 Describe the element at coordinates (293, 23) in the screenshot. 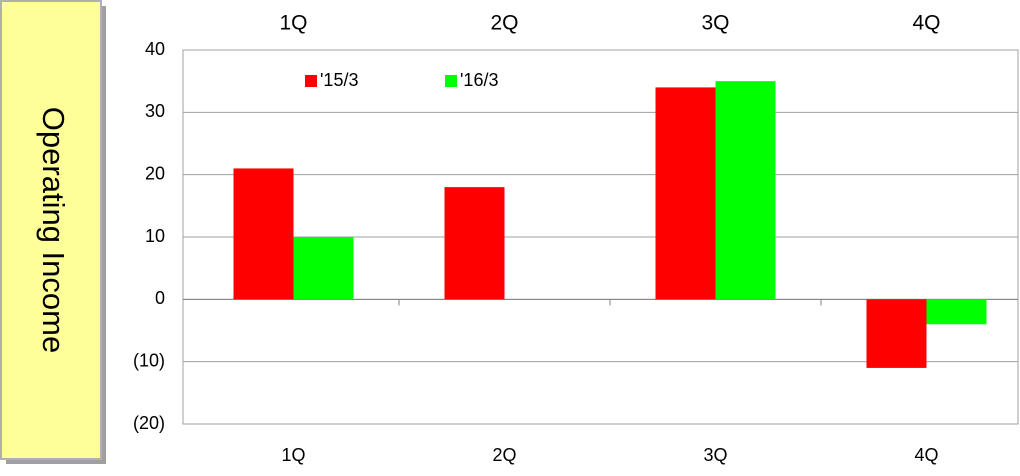

I see `top-category-label: 1Q` at that location.